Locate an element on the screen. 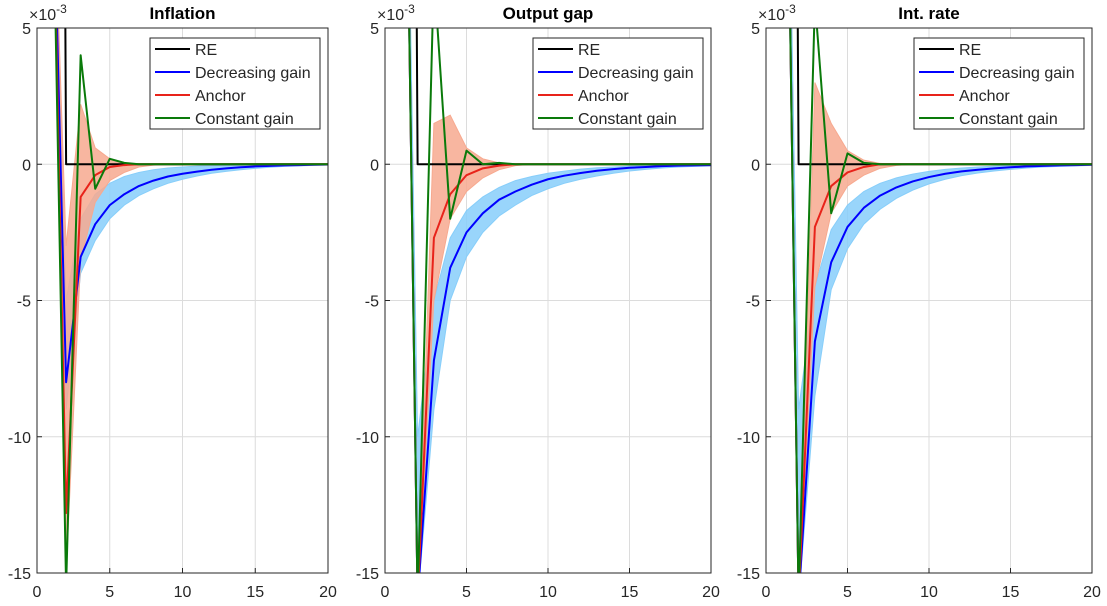 The image size is (1107, 606). chart-title: Inflation is located at coordinates (182, 13).